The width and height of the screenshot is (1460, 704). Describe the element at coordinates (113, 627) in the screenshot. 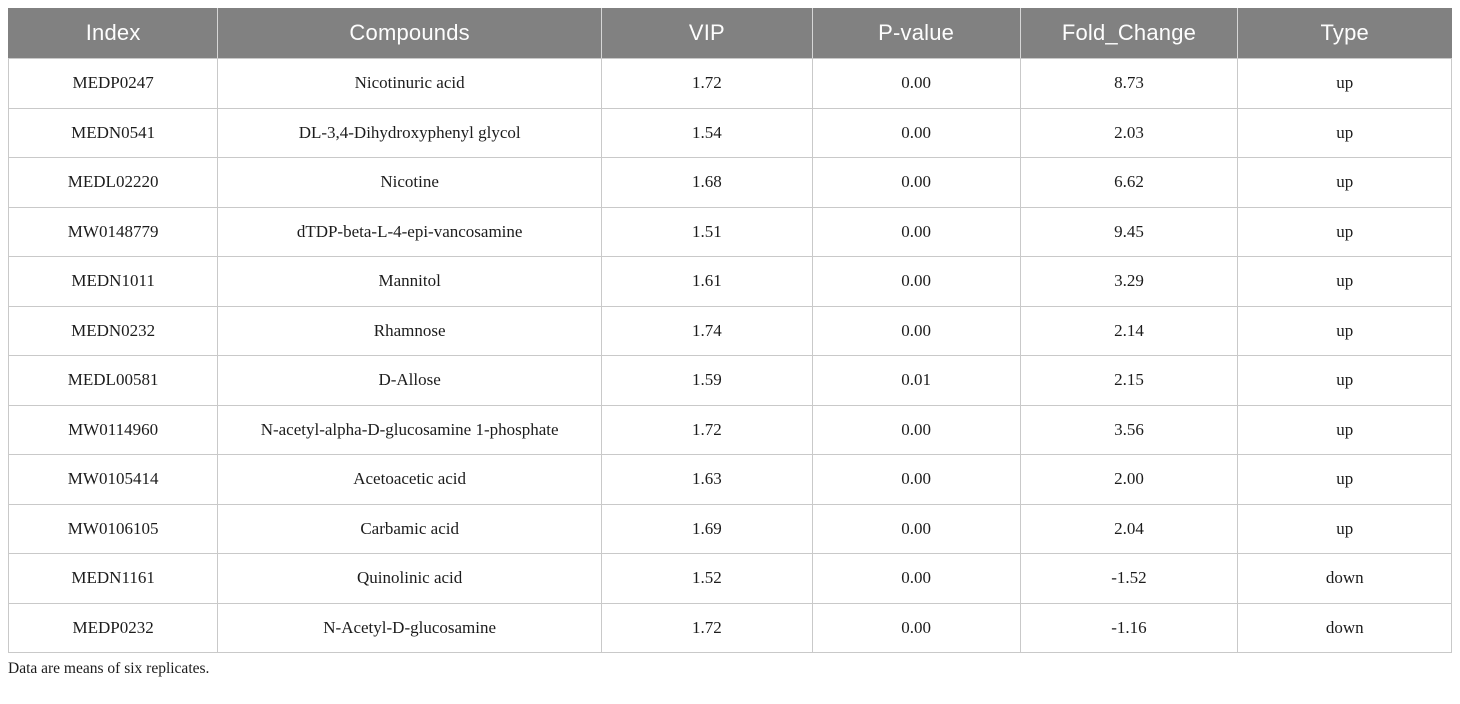

I see `cell-index: MEDP0232` at that location.